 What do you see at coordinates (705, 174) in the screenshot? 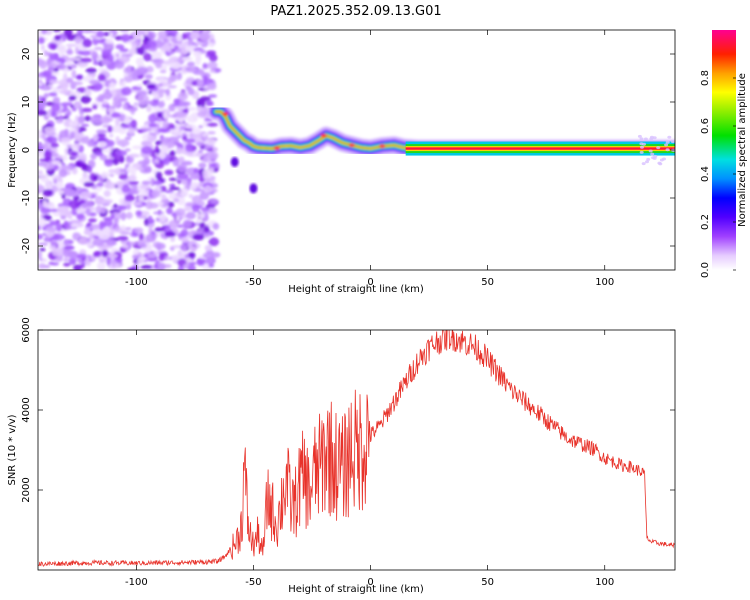
I see `colorbar-tick-label: 0.4` at bounding box center [705, 174].